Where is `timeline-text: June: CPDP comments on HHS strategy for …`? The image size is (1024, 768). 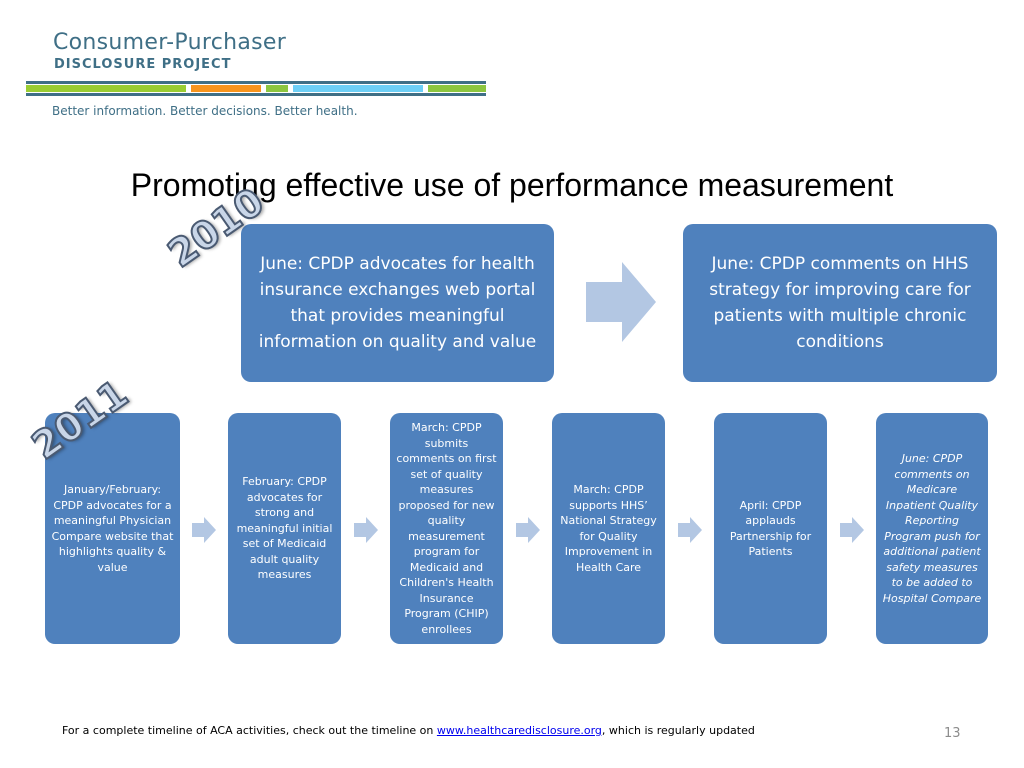 timeline-text: June: CPDP comments on HHS strategy for … is located at coordinates (840, 303).